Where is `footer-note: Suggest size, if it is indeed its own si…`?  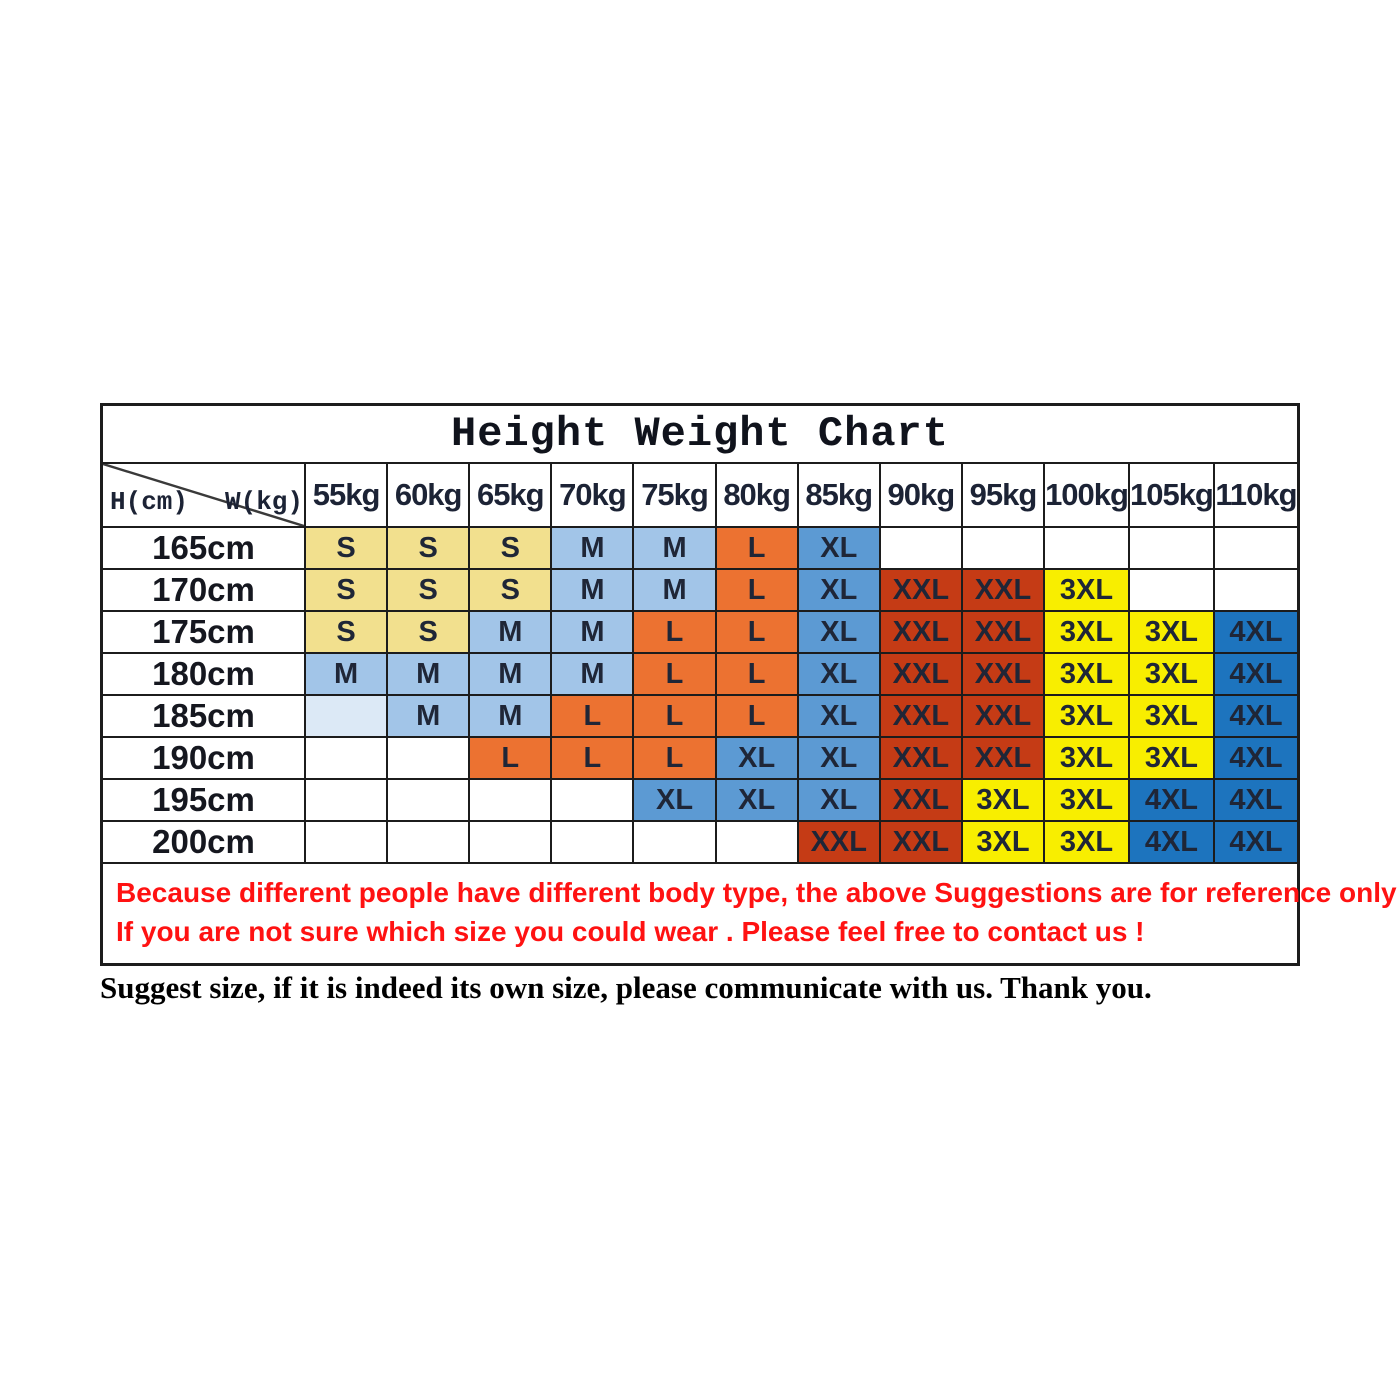
footer-note: Suggest size, if it is indeed its own si… is located at coordinates (626, 987).